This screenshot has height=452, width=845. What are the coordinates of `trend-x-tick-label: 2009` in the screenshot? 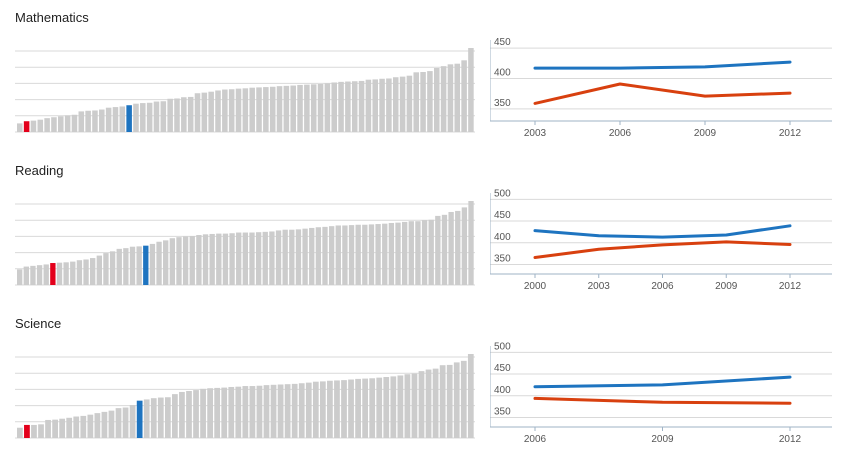 It's located at (705, 133).